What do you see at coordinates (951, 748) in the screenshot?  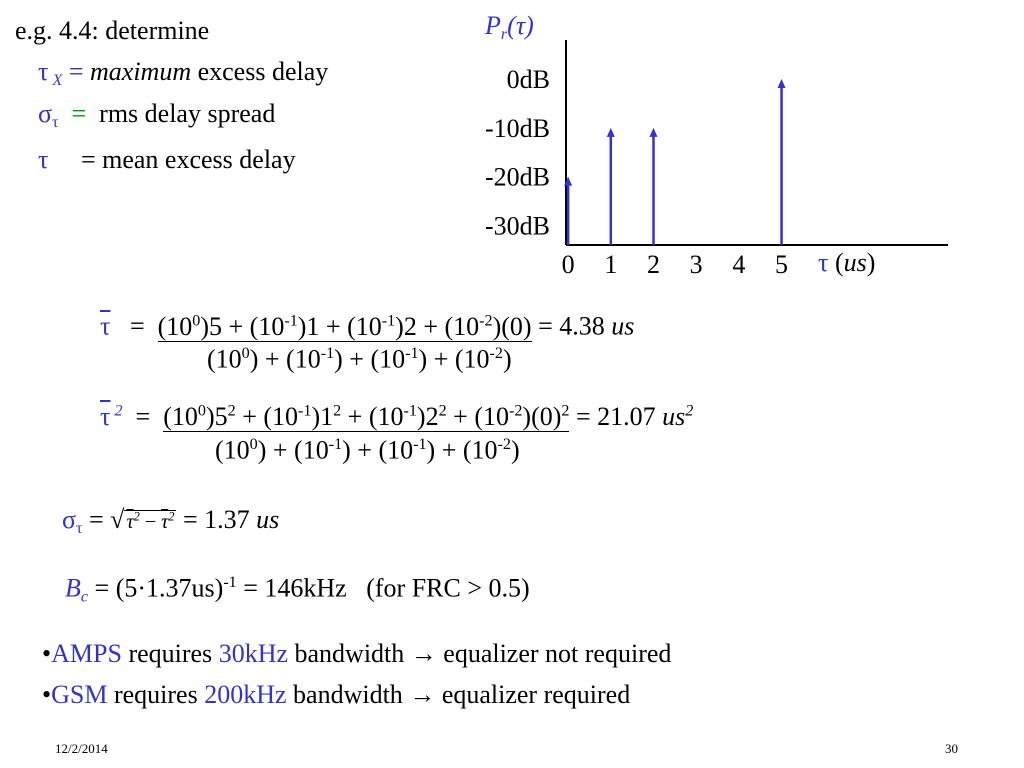 I see `footer-page: 30` at bounding box center [951, 748].